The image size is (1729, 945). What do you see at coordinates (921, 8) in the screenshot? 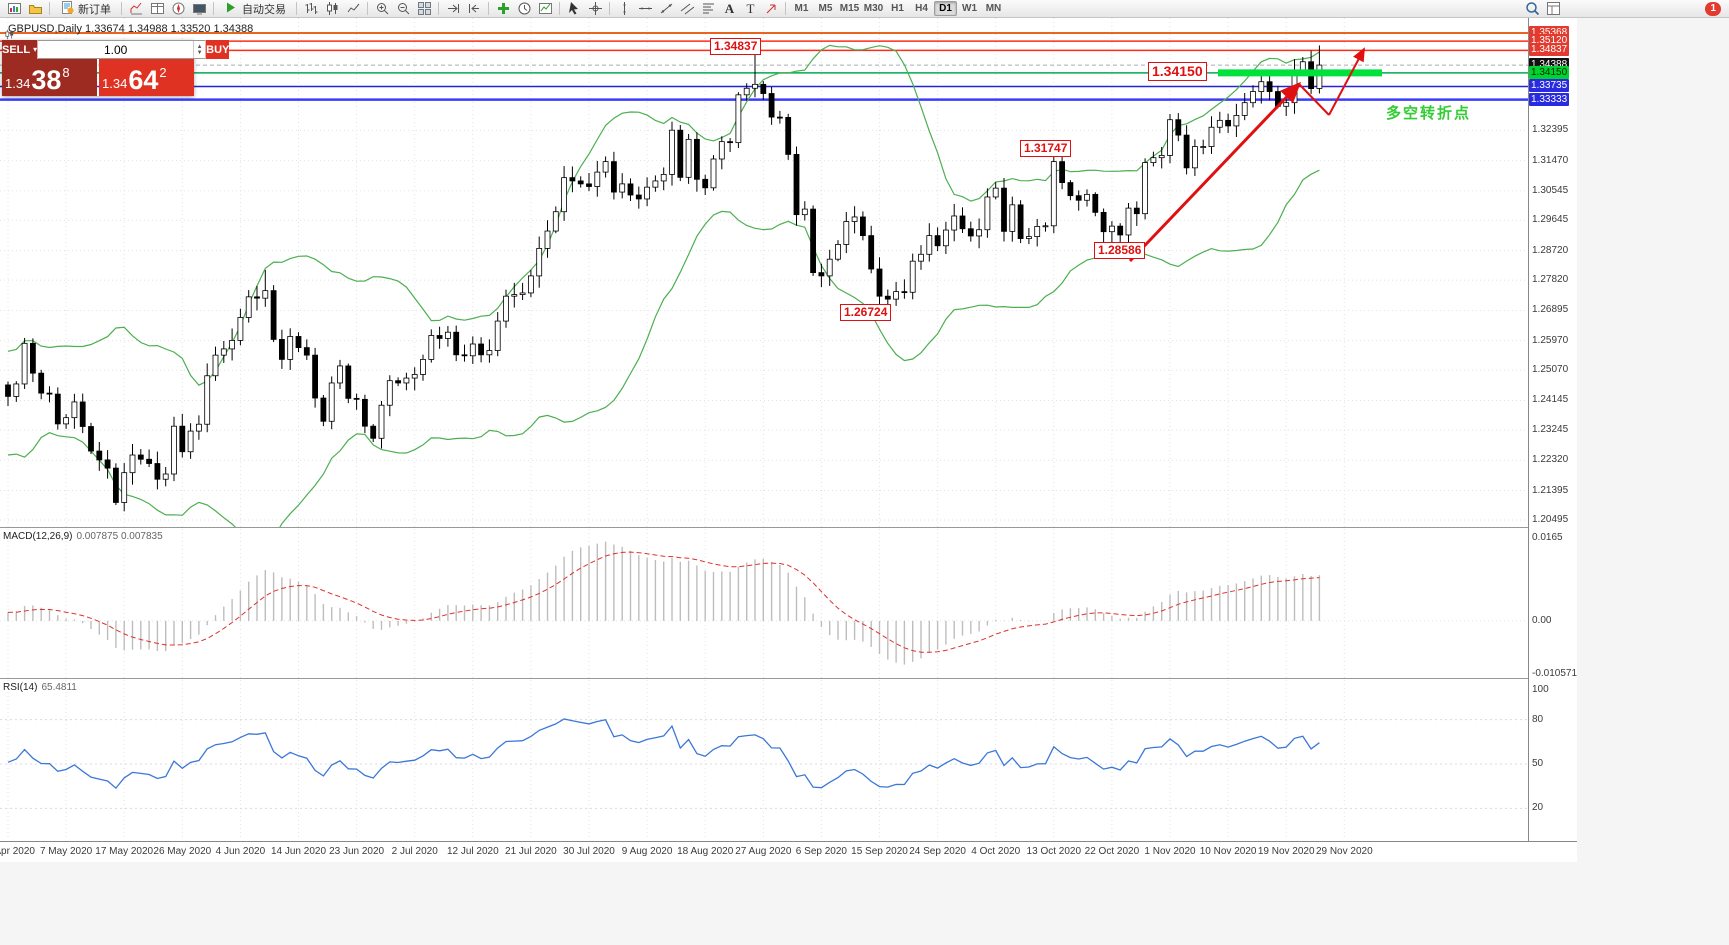
I see `timeframe-h4-button: H4` at bounding box center [921, 8].